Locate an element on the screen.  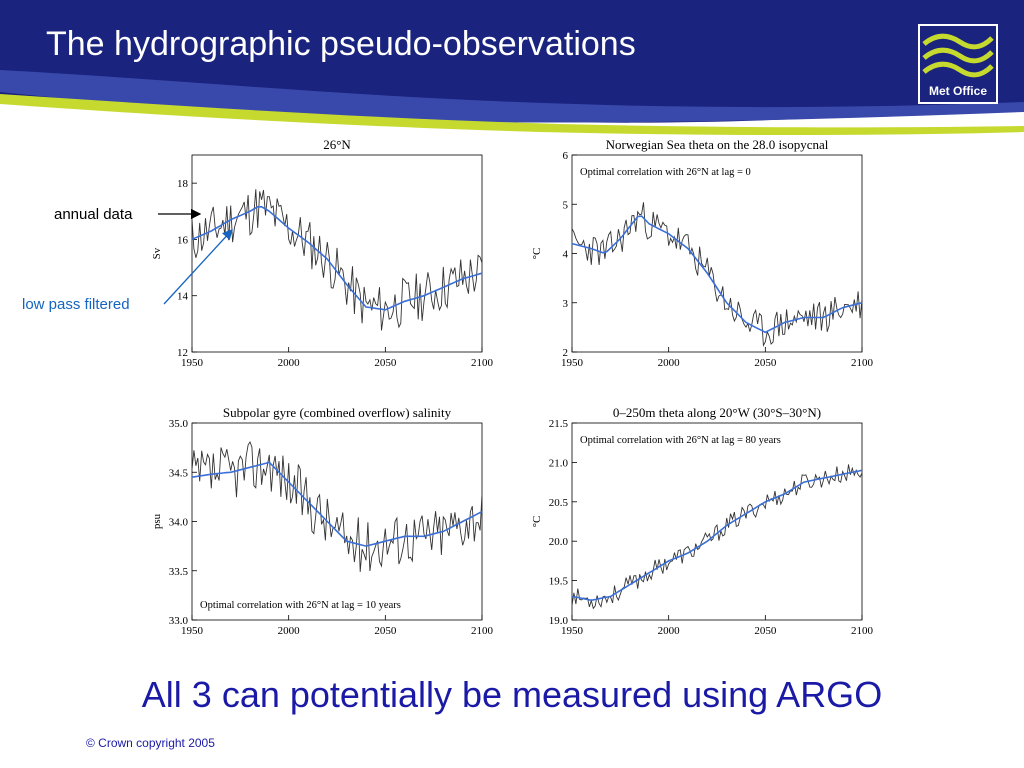
y-tick-label: 18 is located at coordinates (183, 184).